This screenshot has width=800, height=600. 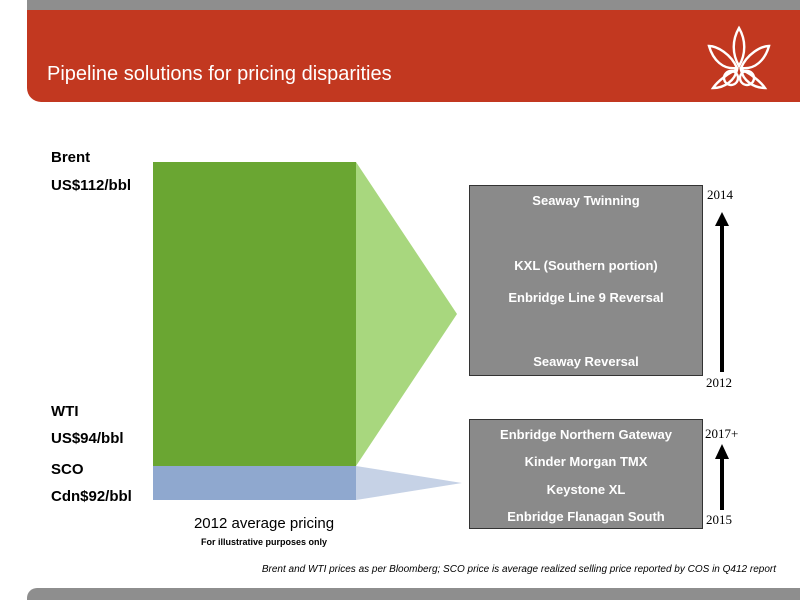 I want to click on upper-year-start-label: 2014, so click(x=720, y=194).